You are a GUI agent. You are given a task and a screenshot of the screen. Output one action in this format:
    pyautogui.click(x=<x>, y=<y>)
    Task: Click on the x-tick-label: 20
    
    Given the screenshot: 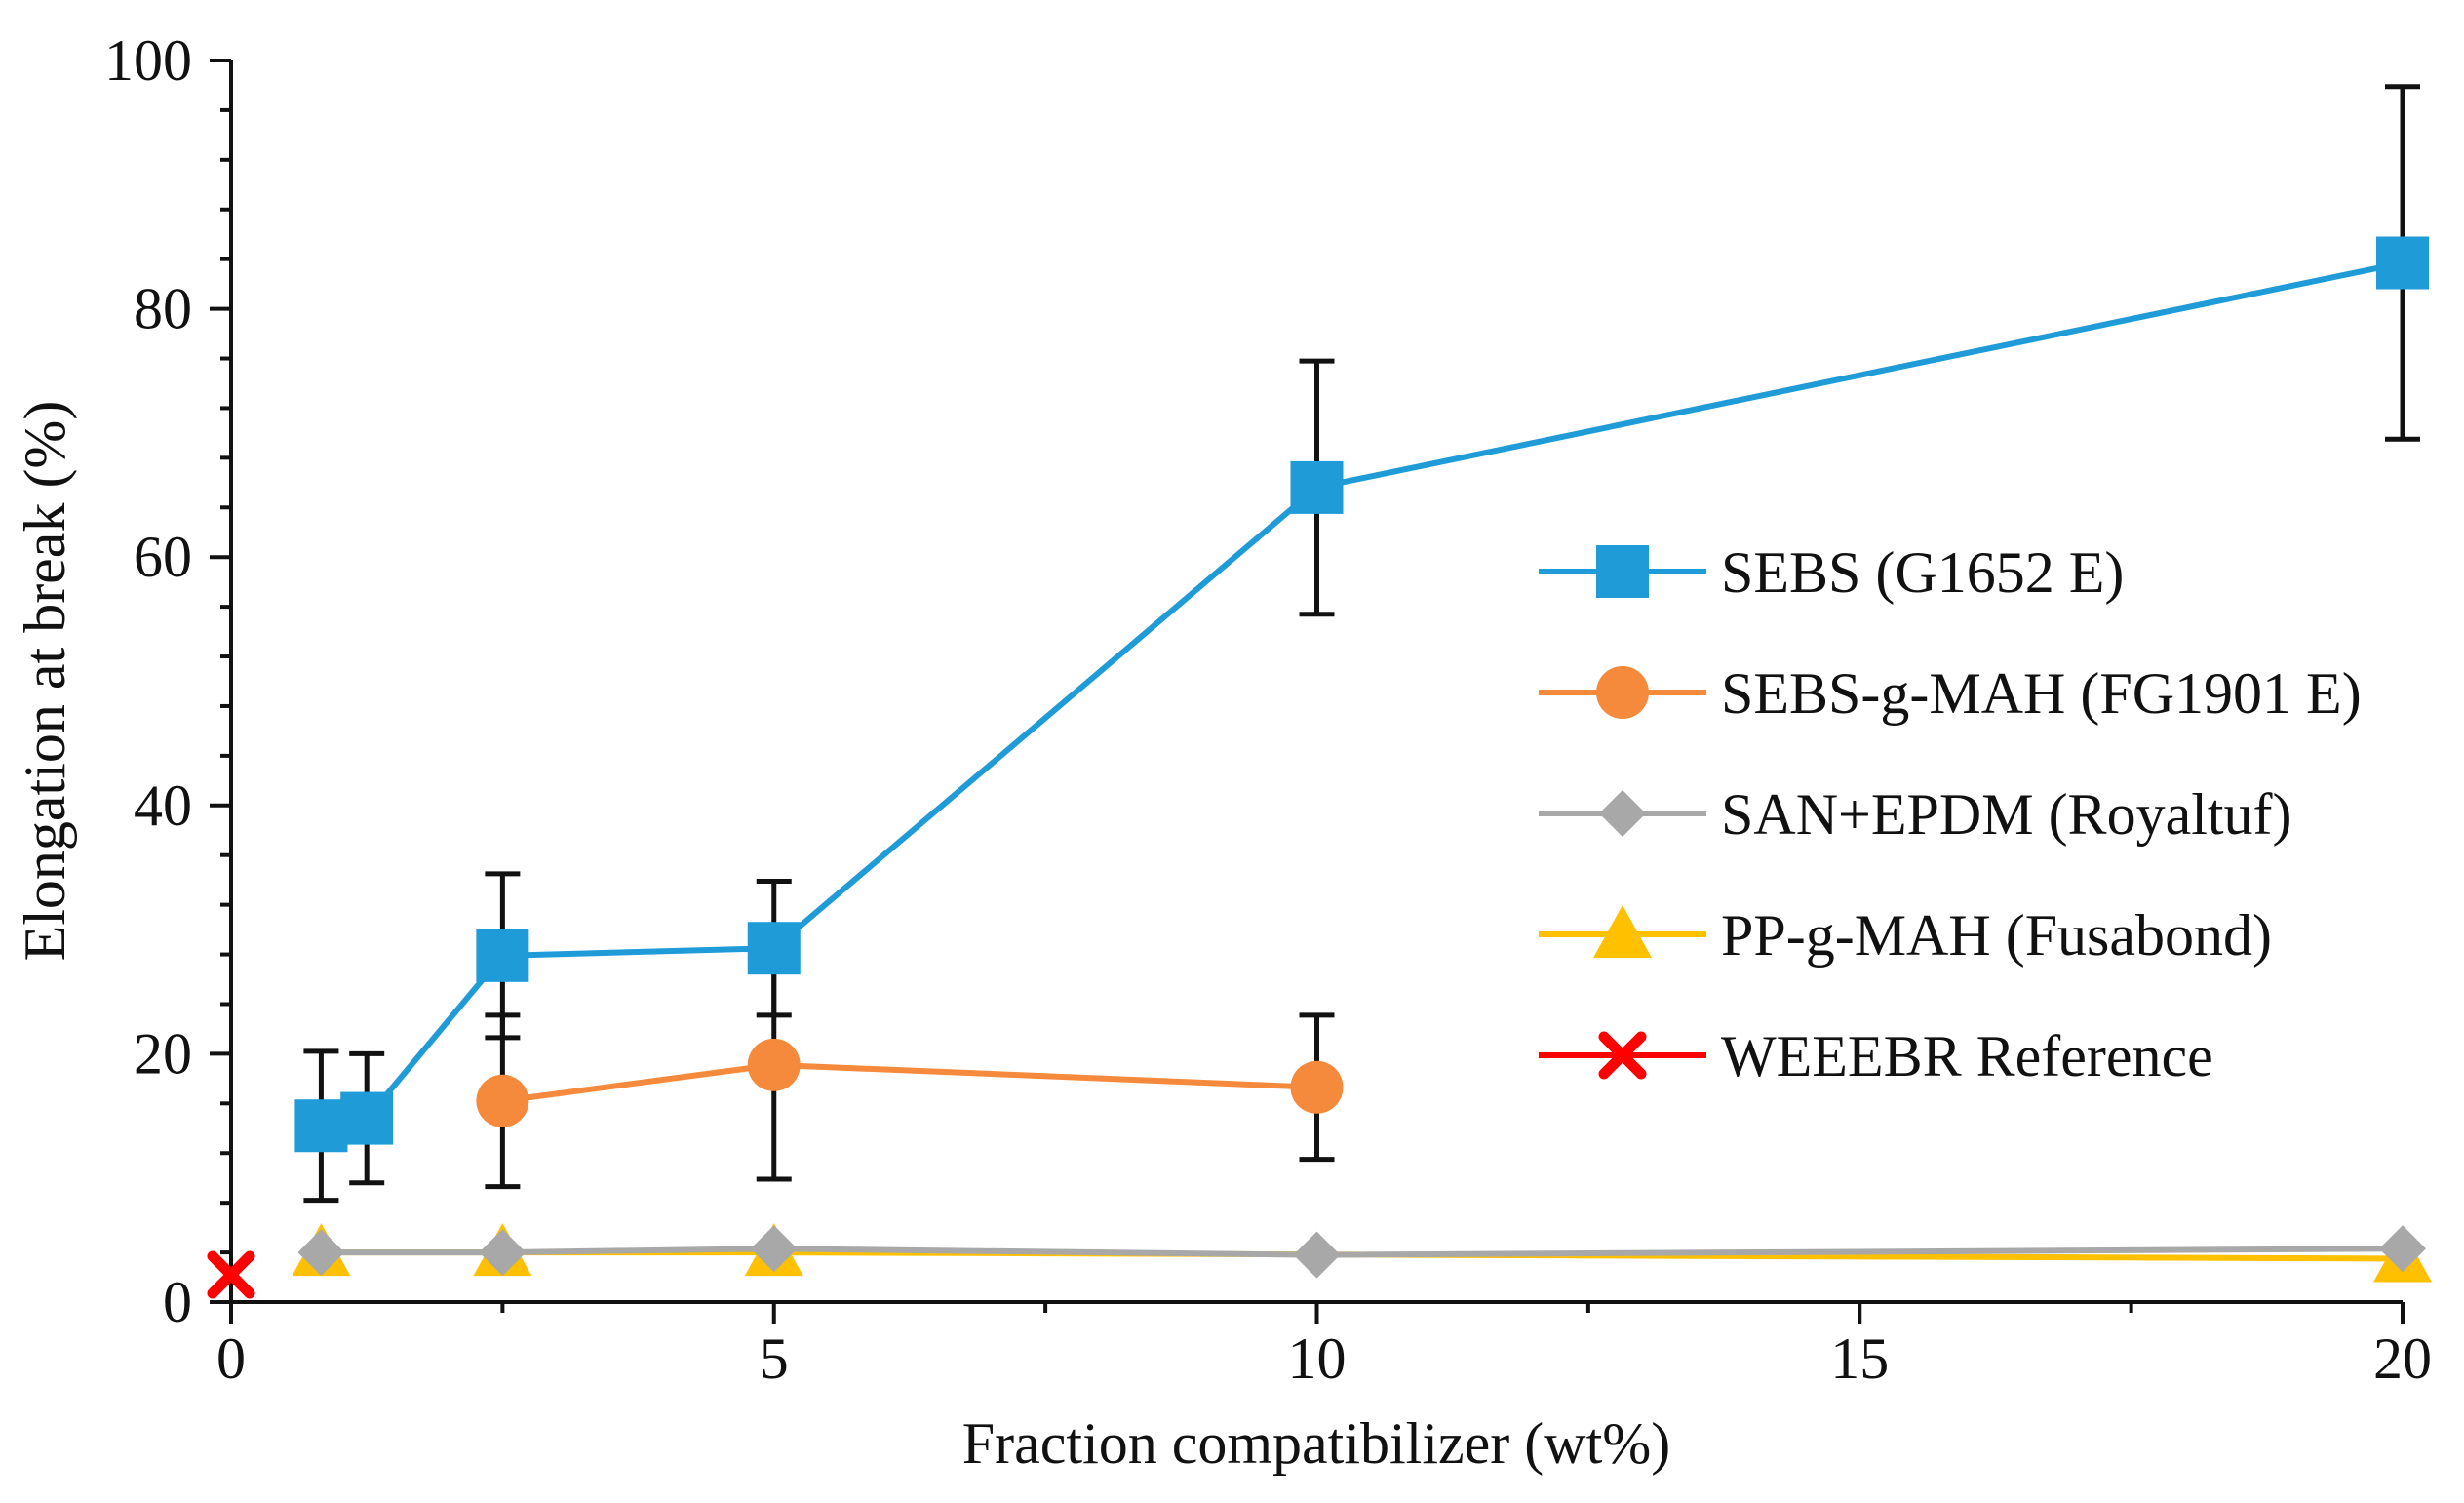 What is the action you would take?
    pyautogui.click(x=2402, y=1358)
    